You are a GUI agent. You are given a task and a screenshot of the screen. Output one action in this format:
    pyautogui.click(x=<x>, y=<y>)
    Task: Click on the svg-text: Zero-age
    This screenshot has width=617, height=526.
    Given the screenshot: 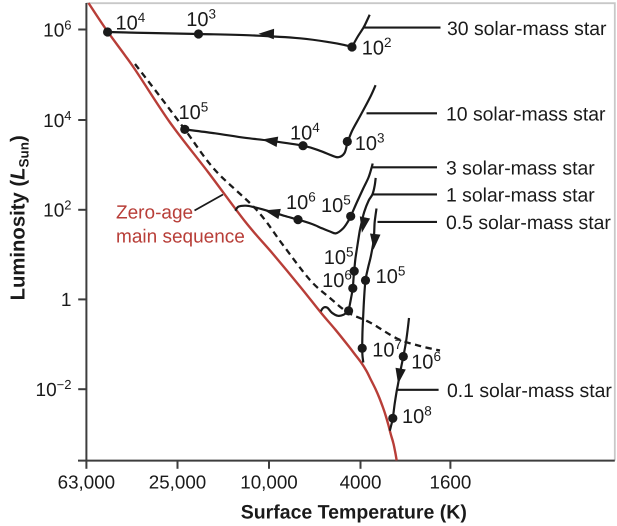 What is the action you would take?
    pyautogui.click(x=154, y=213)
    